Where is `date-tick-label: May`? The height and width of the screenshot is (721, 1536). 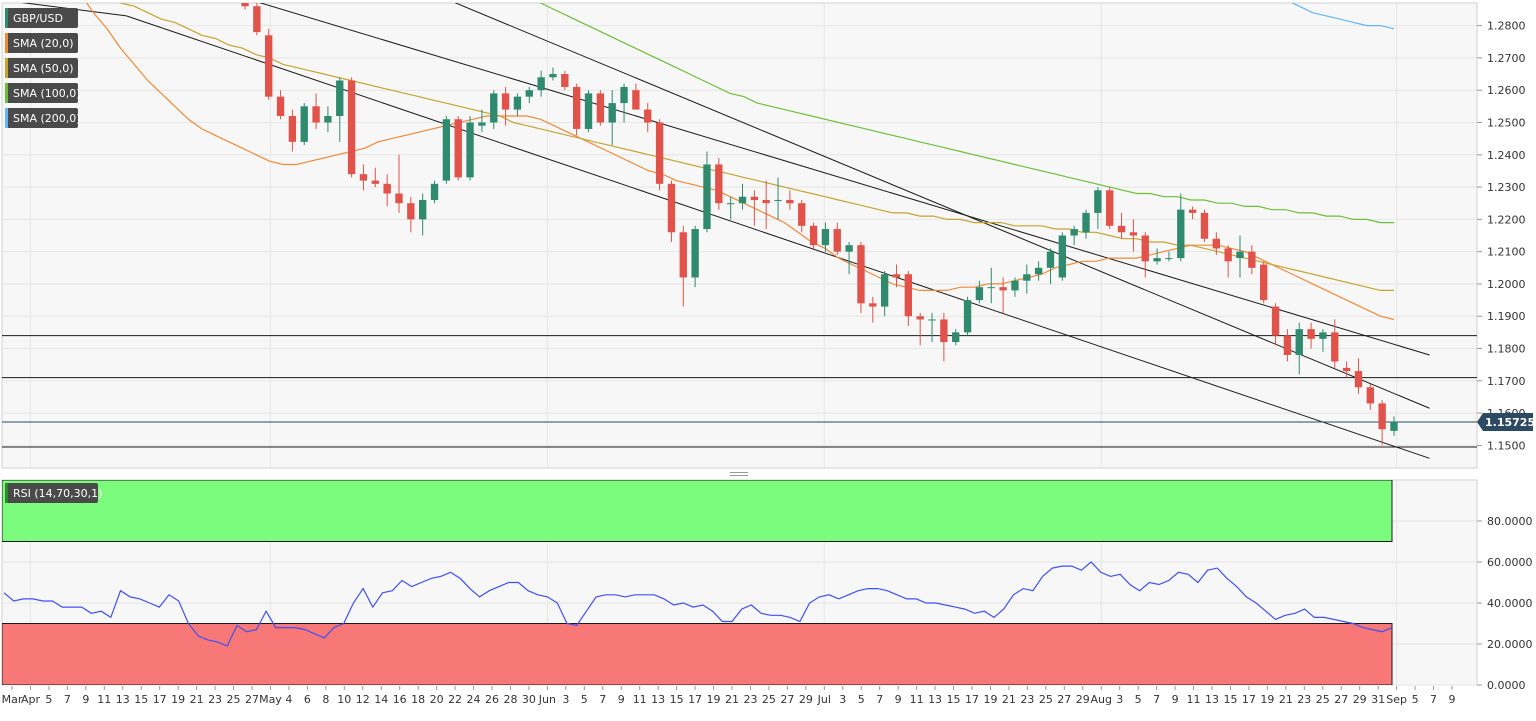 date-tick-label: May is located at coordinates (270, 699).